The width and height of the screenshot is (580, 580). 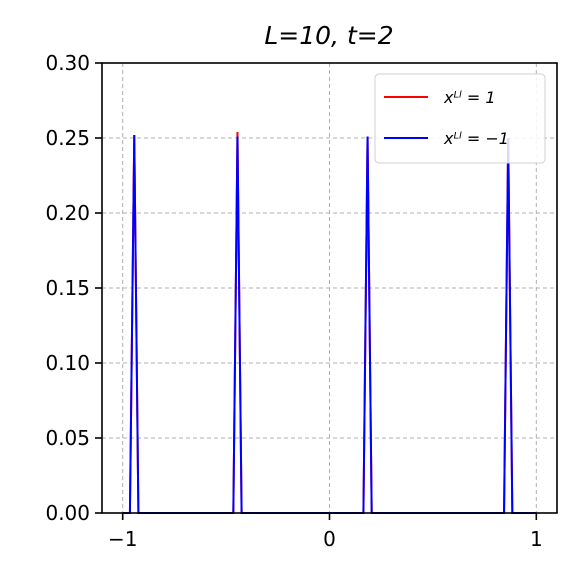 What do you see at coordinates (469, 97) in the screenshot?
I see `legend-entry-label: xᴸˡ = 1` at bounding box center [469, 97].